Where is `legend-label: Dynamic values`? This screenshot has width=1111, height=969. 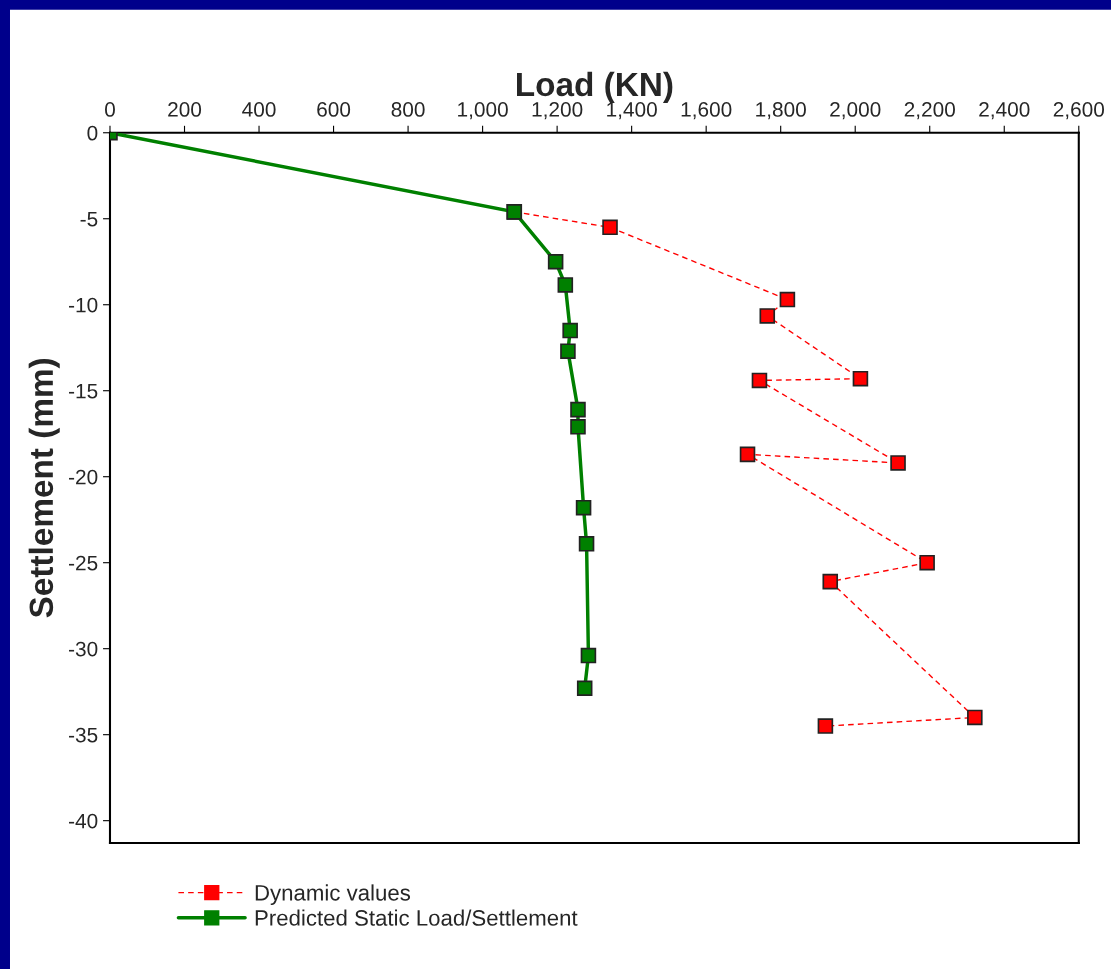 legend-label: Dynamic values is located at coordinates (333, 895).